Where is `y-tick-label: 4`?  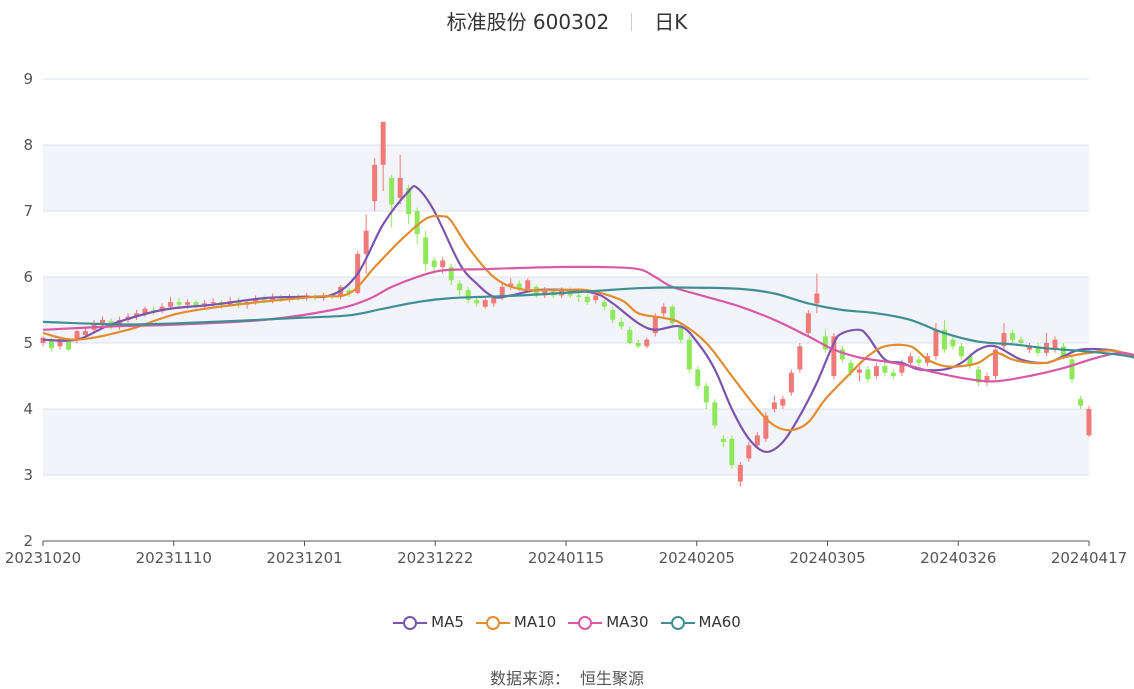
y-tick-label: 4 is located at coordinates (28, 409).